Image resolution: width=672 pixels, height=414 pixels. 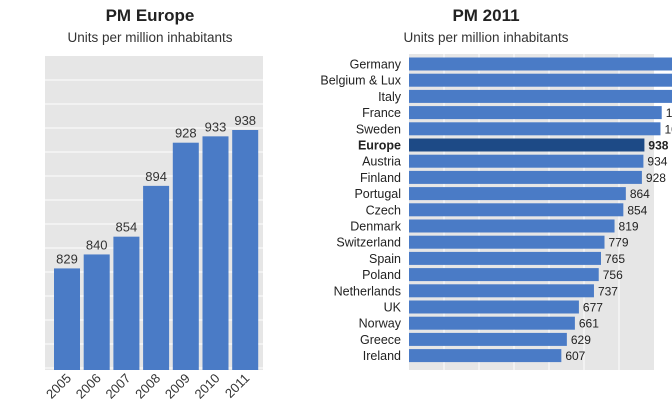 I want to click on data-label: 756, so click(x=613, y=275).